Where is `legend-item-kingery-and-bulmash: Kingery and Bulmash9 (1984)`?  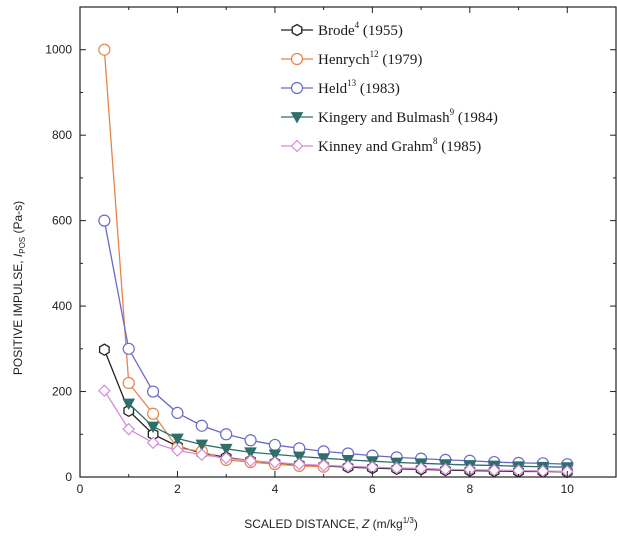
legend-item-kingery-and-bulmash: Kingery and Bulmash9 (1984) is located at coordinates (389, 116).